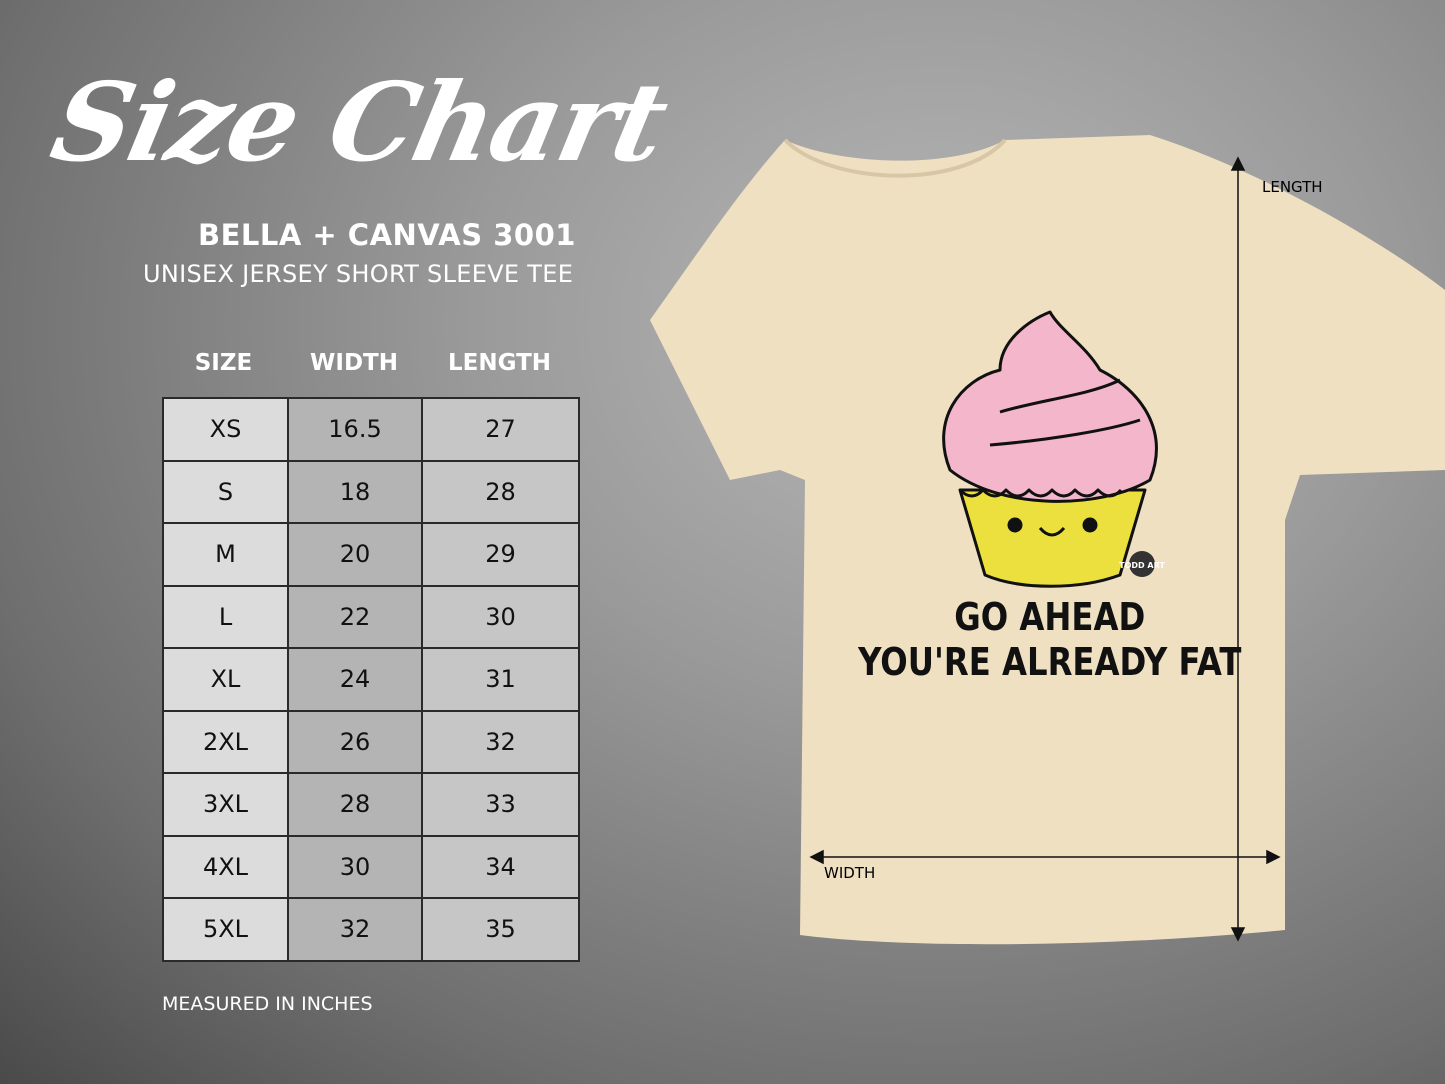 This screenshot has width=1445, height=1084. Describe the element at coordinates (500, 616) in the screenshot. I see `length-cell: 30` at that location.